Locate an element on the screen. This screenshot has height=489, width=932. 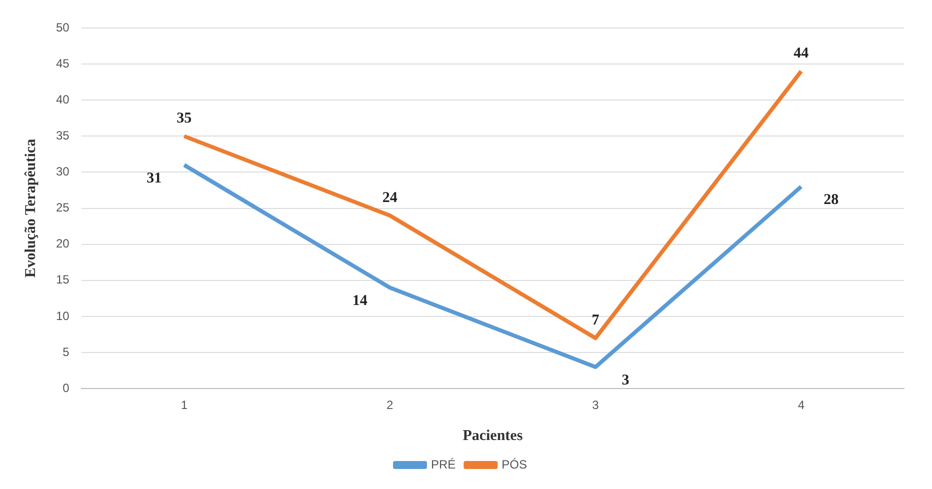
x-tick-label: 4 is located at coordinates (801, 405).